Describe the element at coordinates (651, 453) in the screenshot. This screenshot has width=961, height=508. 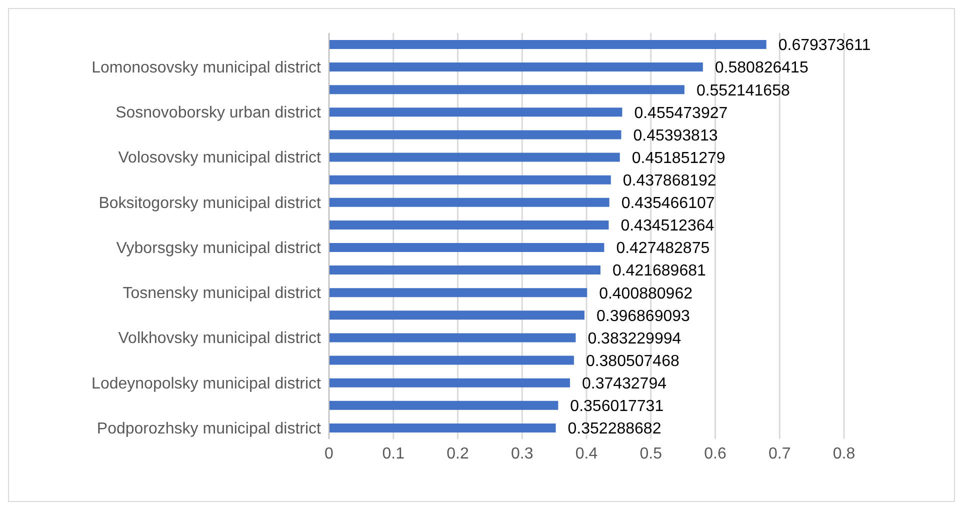
I see `x-tick-label: 0.5` at that location.